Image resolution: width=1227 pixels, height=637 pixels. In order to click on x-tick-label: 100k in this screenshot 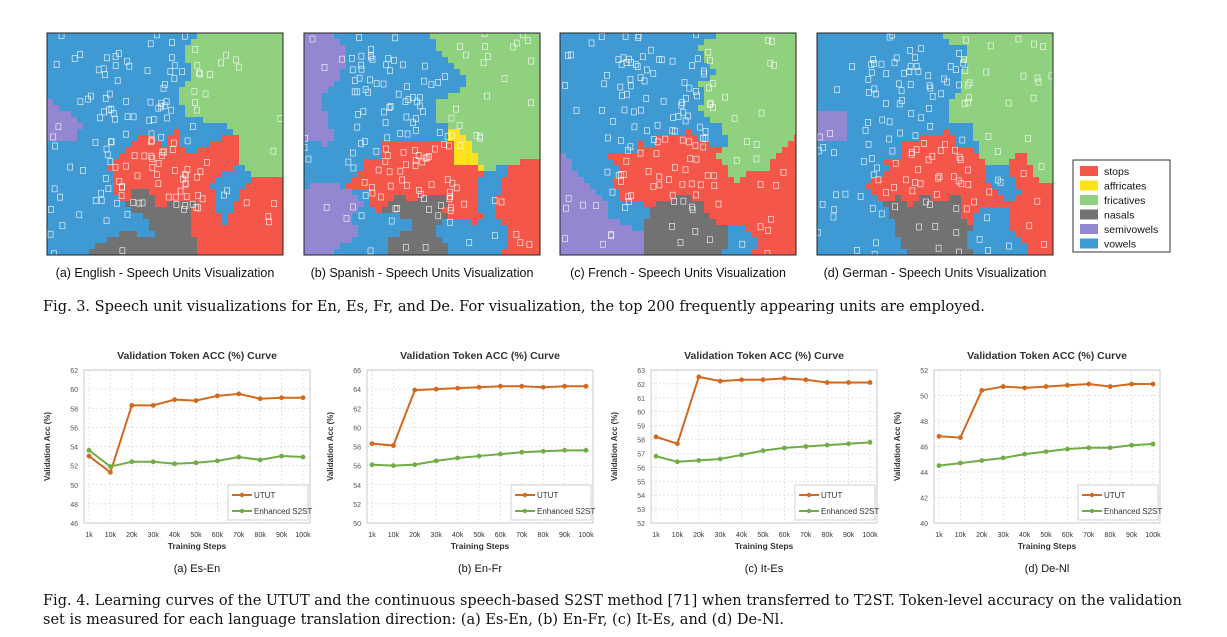, I will do `click(870, 535)`.